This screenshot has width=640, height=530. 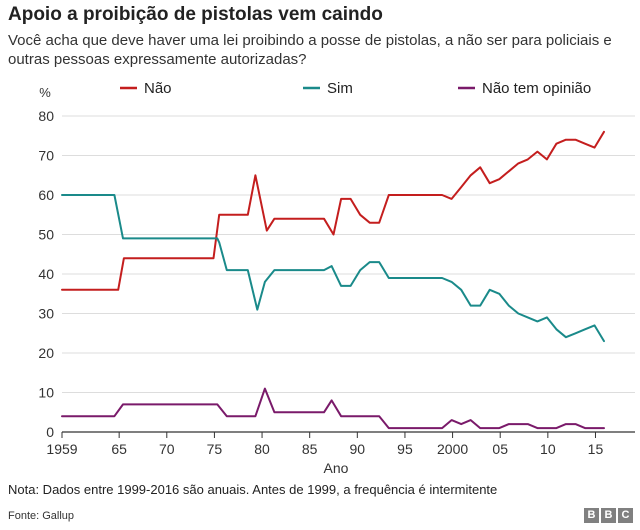 I want to click on x-tick-label: 1959, so click(x=61, y=449).